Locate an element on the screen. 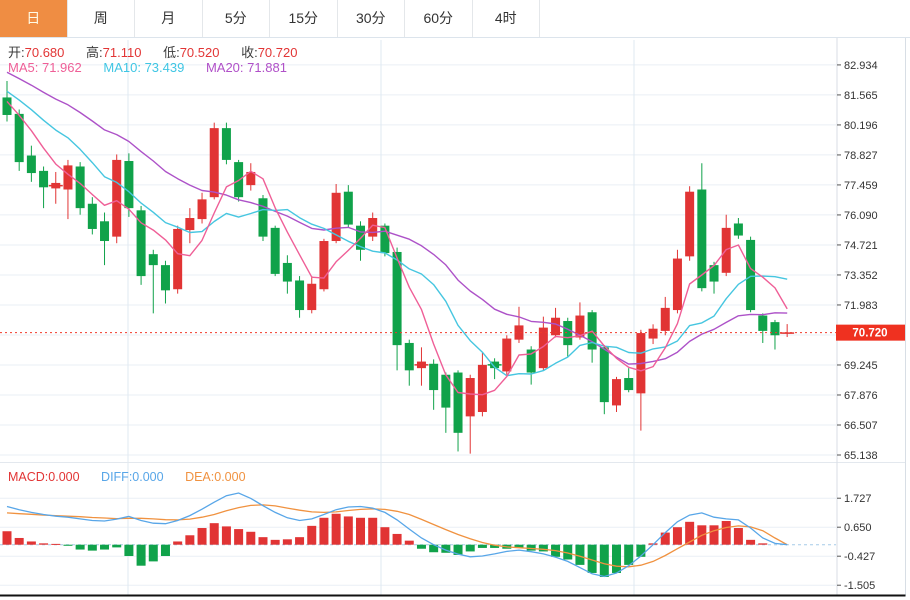  dea-line is located at coordinates (397, 536).